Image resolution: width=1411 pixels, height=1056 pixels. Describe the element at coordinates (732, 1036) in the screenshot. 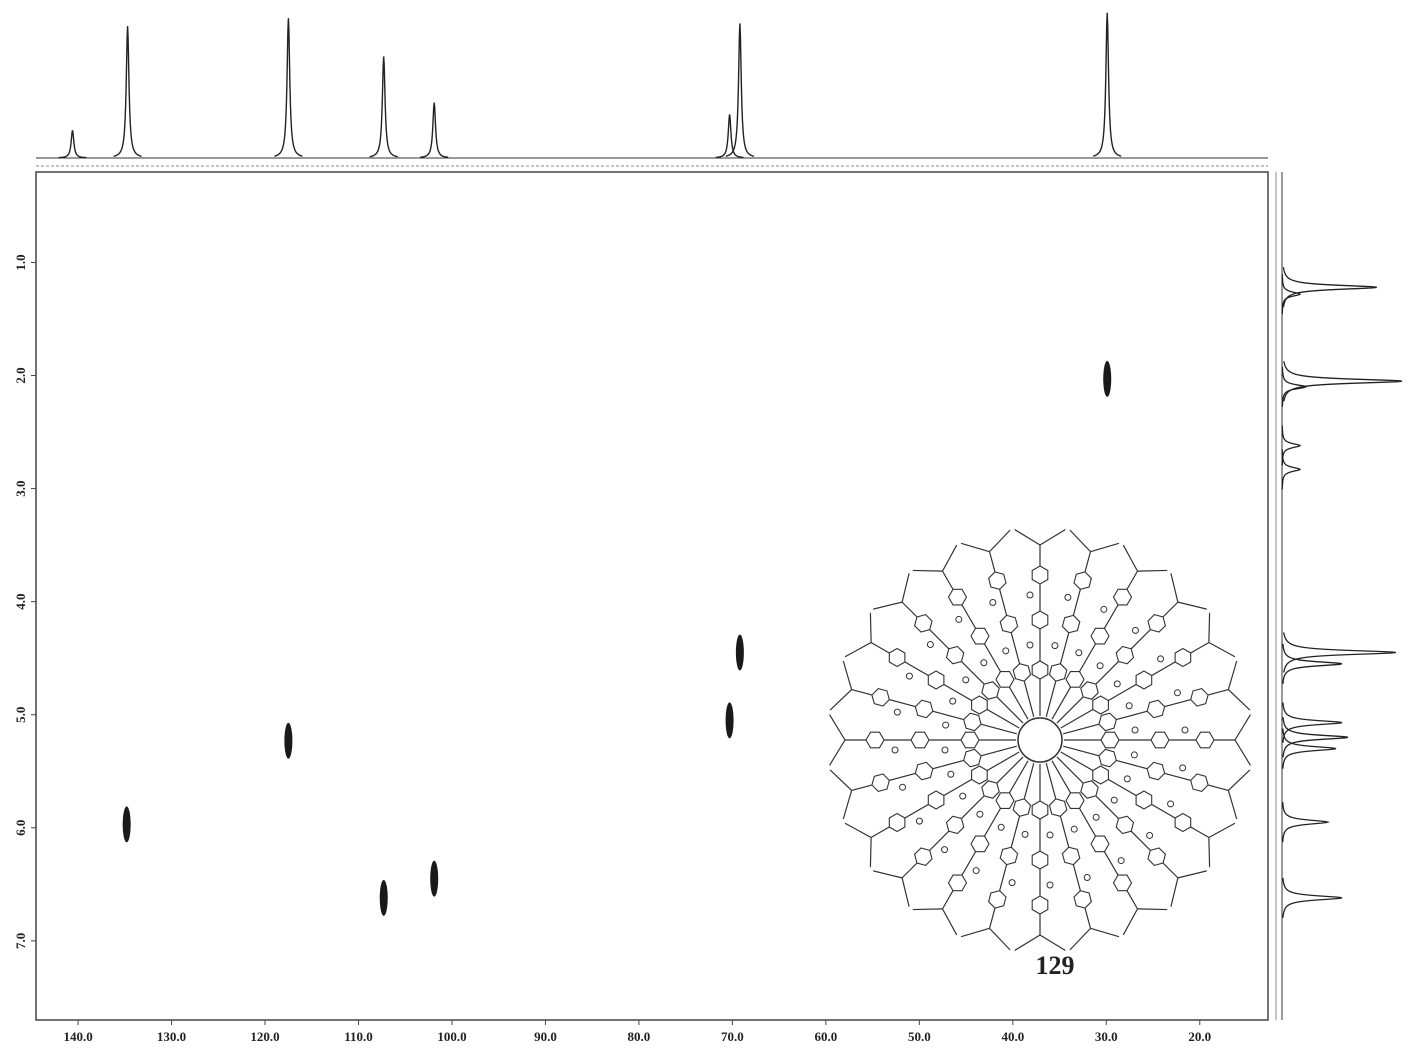

I see `x-tick-label: 70.0` at that location.